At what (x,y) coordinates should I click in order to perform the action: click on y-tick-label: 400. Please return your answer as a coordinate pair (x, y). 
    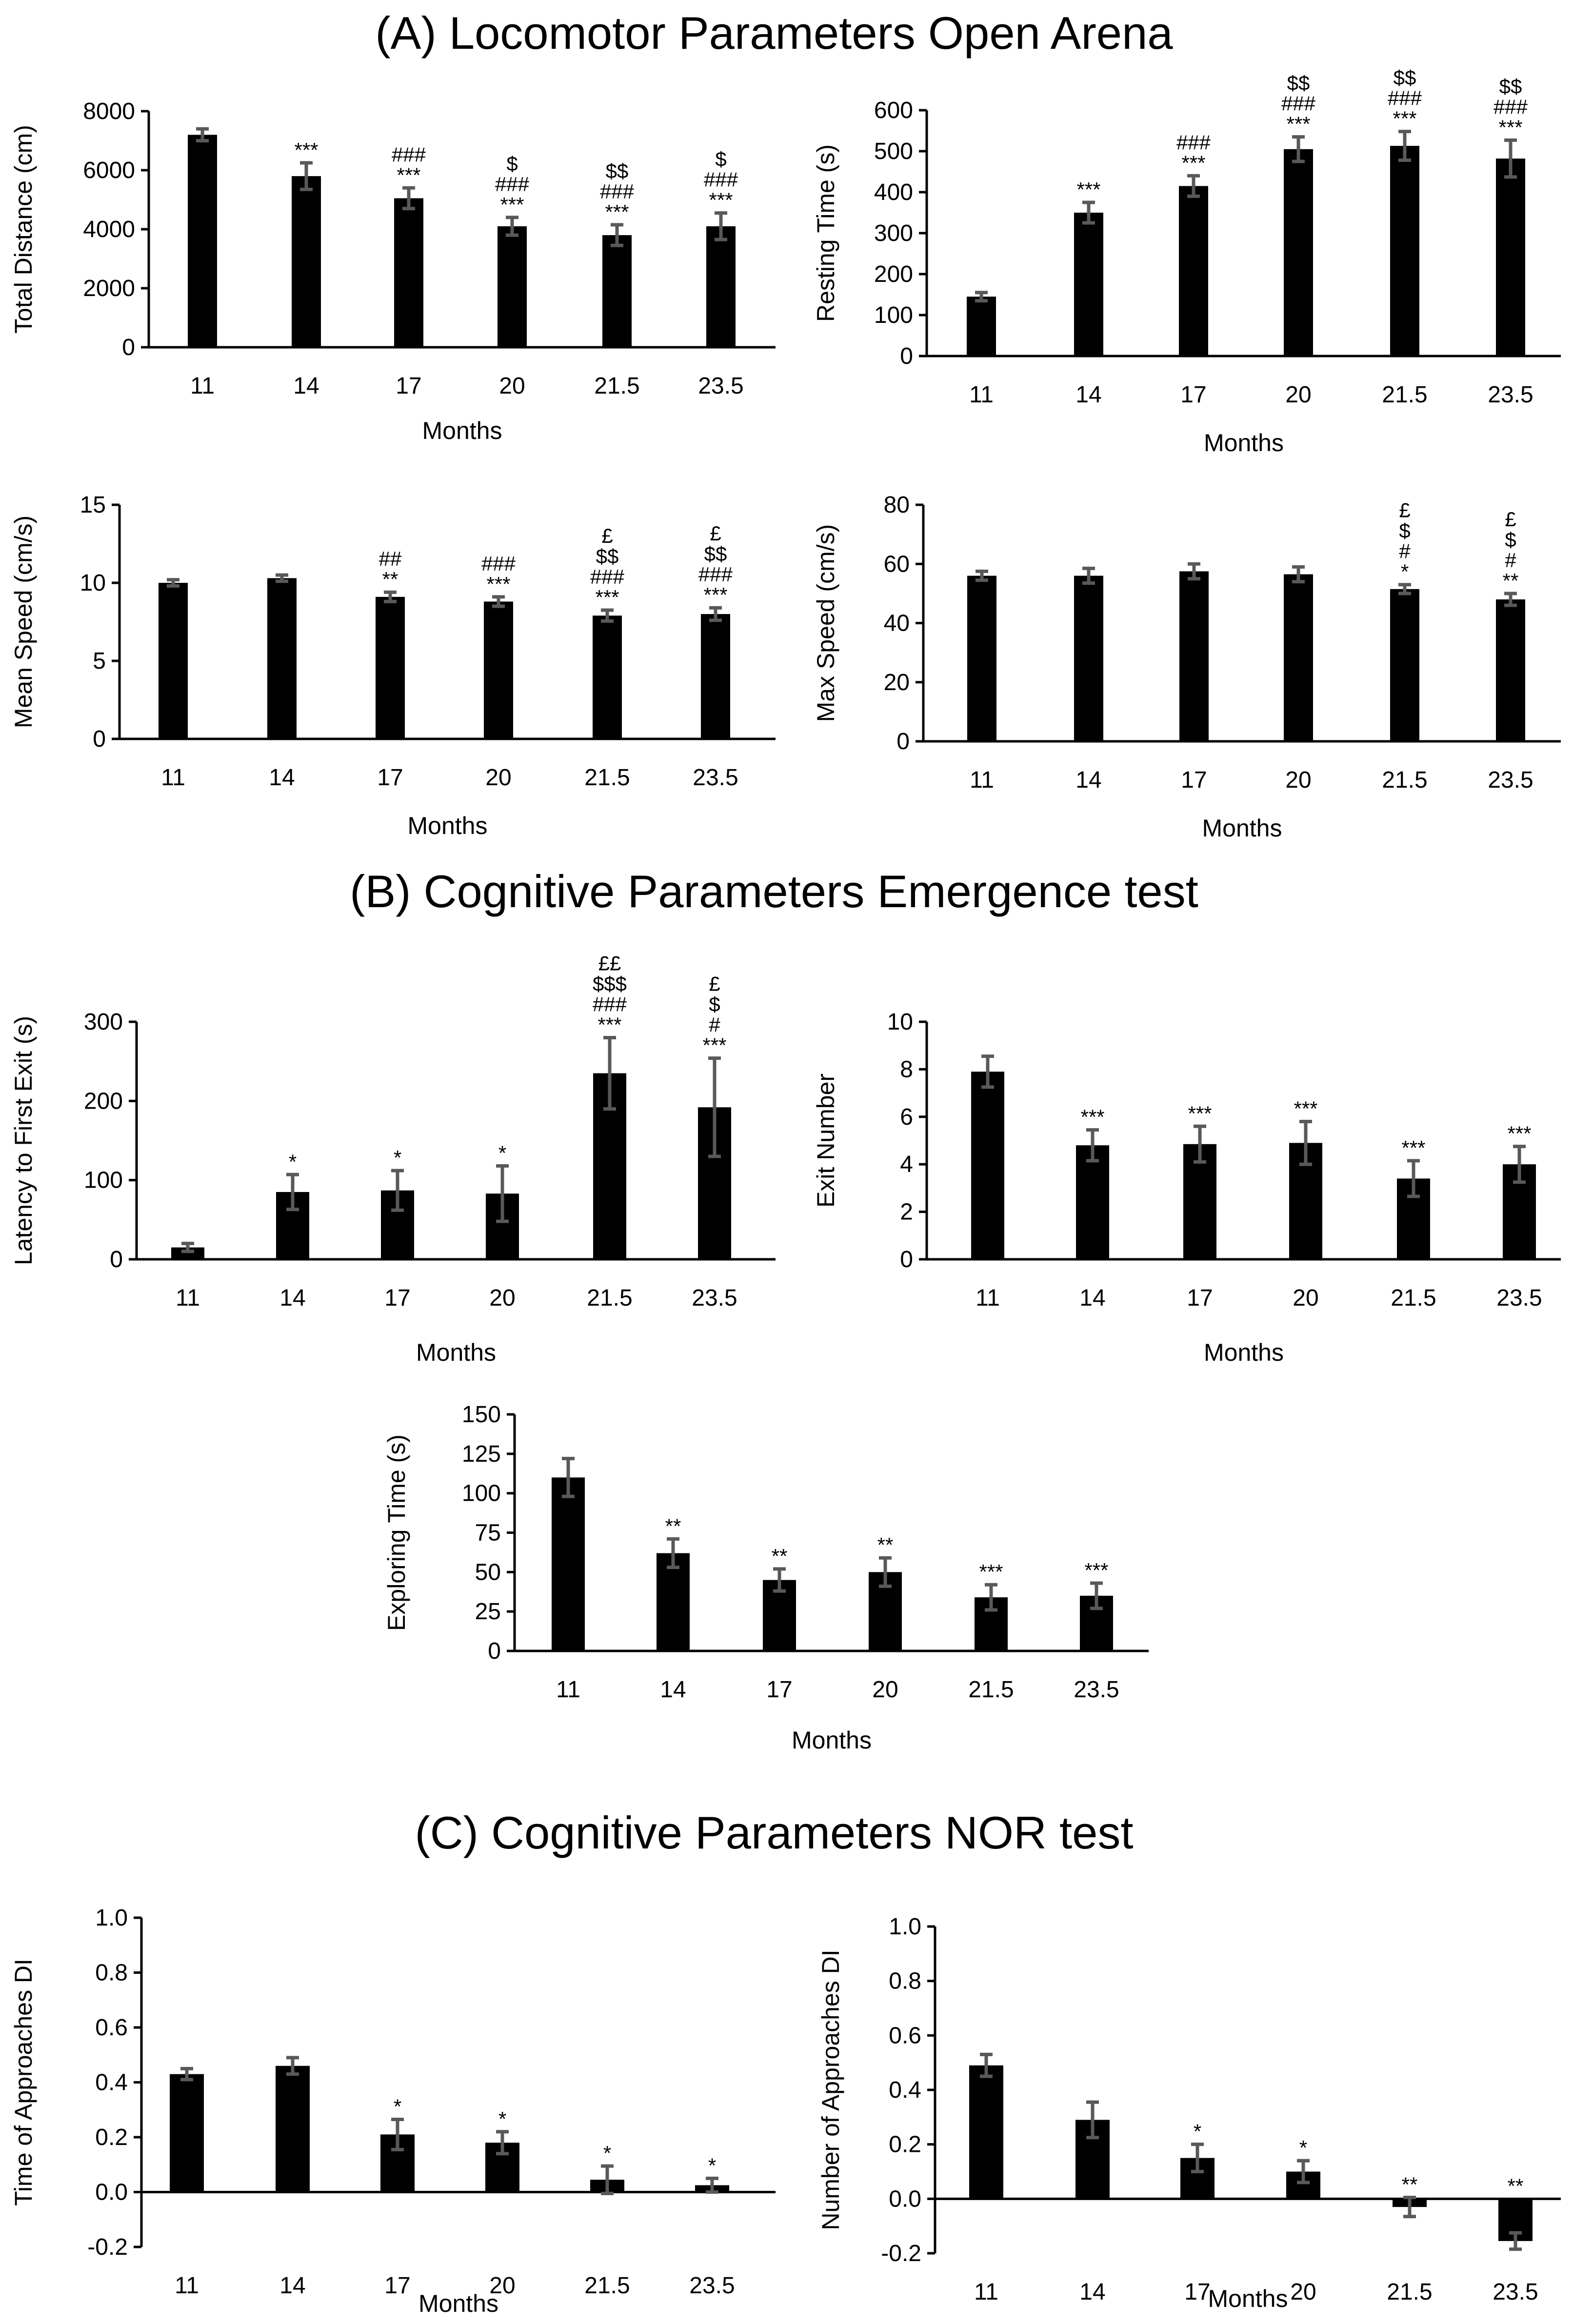
    Looking at the image, I should click on (894, 192).